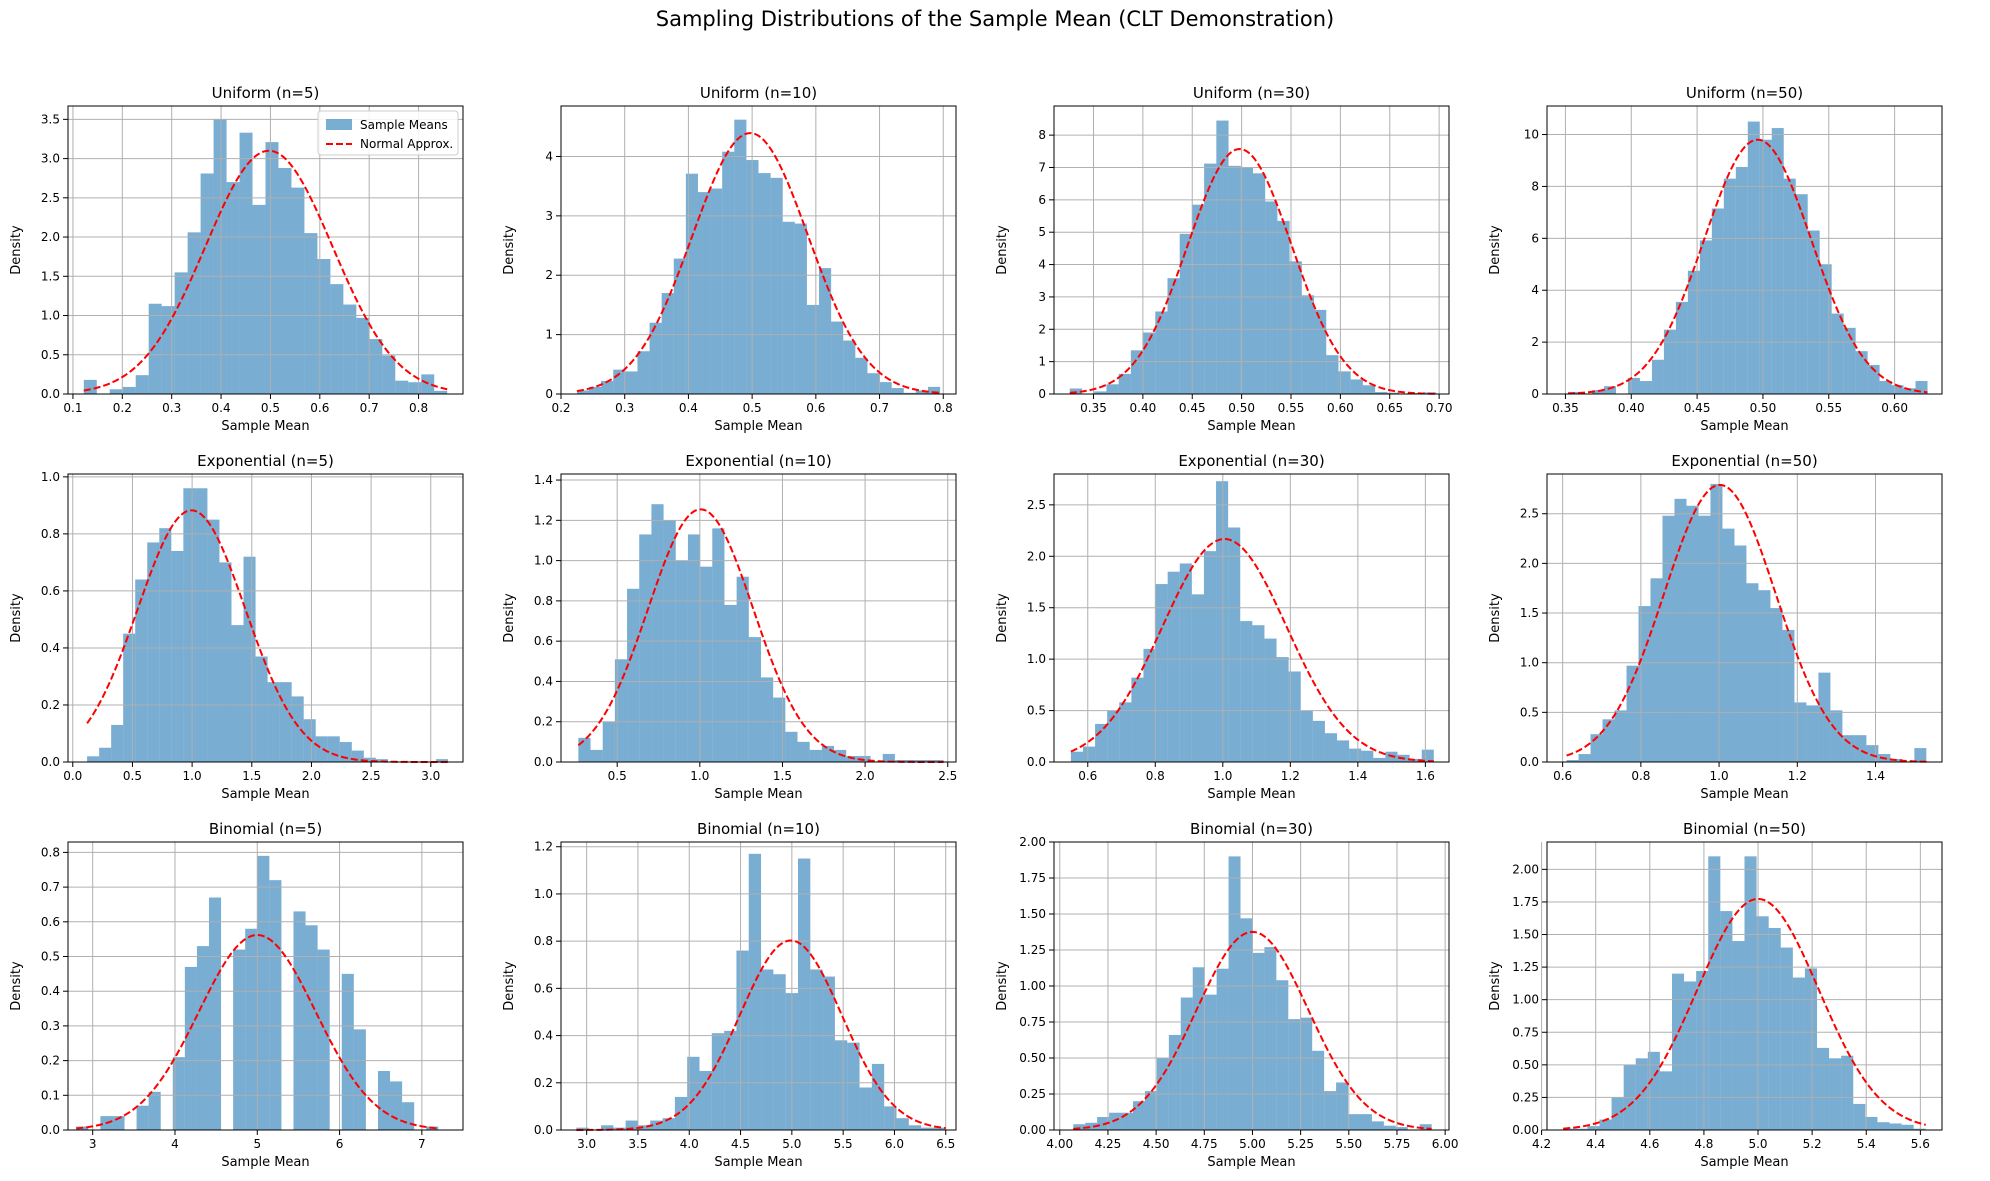 This screenshot has width=1990, height=1181. I want to click on x-tick-label: 4.25, so click(1108, 1144).